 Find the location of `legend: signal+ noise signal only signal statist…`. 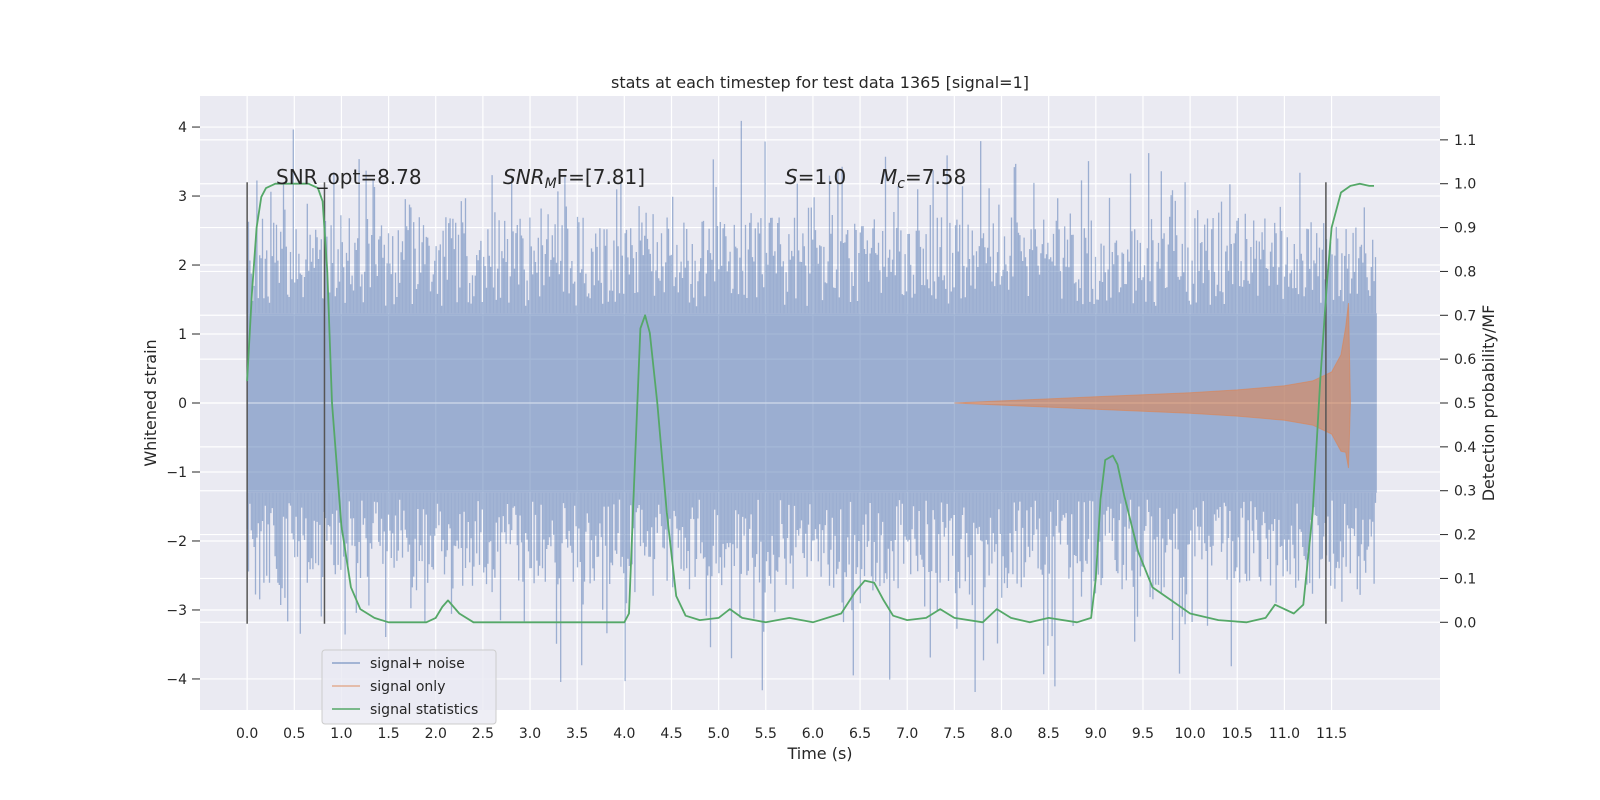

legend: signal+ noise signal only signal statist… is located at coordinates (409, 687).